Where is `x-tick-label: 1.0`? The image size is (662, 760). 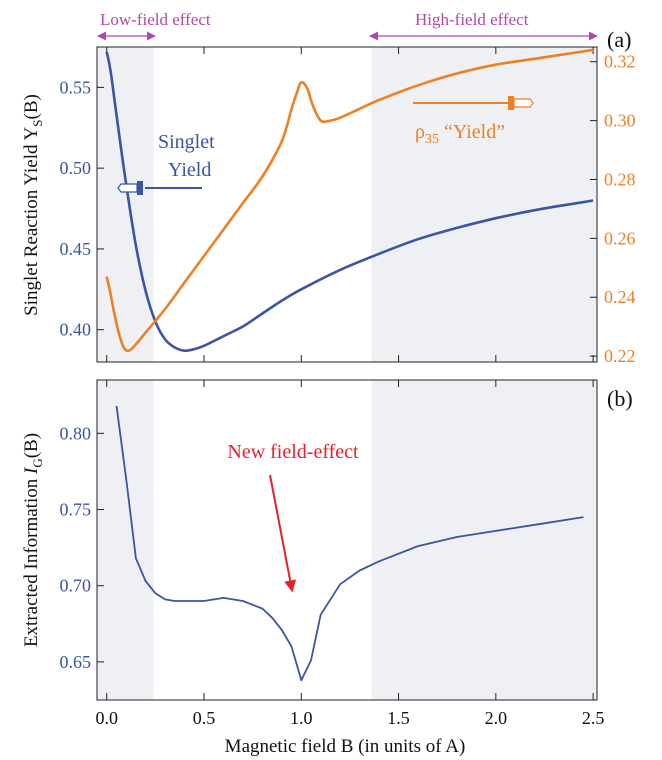 x-tick-label: 1.0 is located at coordinates (301, 718).